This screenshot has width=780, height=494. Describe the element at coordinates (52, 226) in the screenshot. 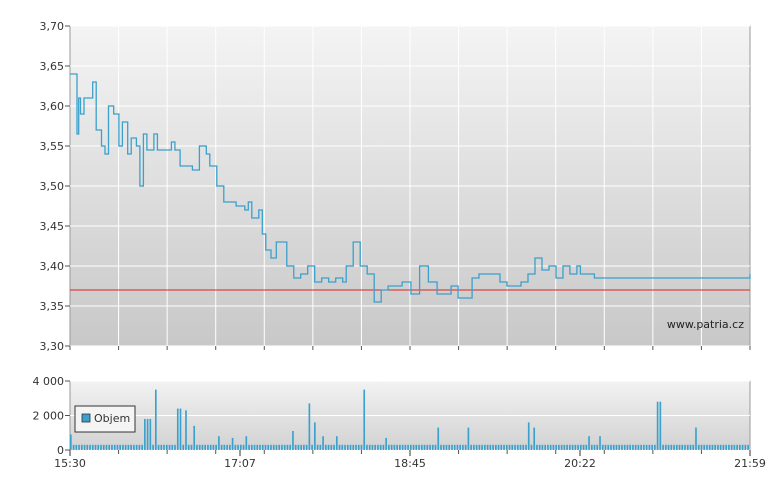

I see `price-y-tick-label: 3,45` at that location.